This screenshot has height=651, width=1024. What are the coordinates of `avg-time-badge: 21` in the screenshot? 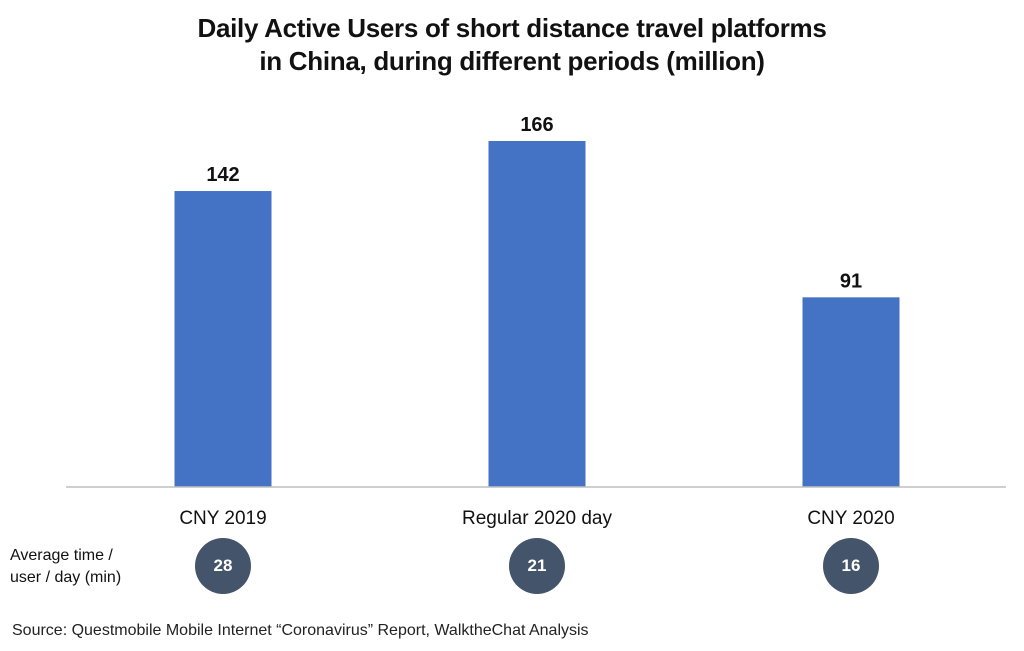 It's located at (537, 566).